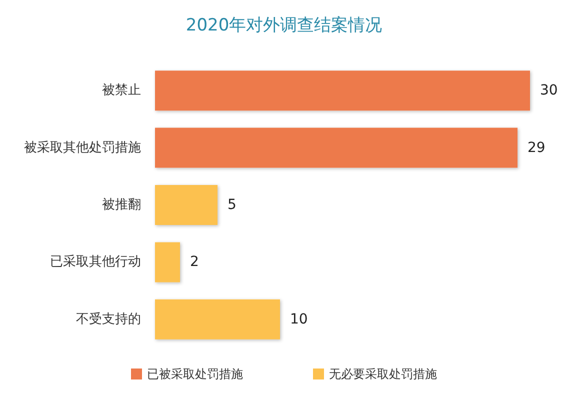 The height and width of the screenshot is (393, 568). I want to click on data-label: 5, so click(232, 205).